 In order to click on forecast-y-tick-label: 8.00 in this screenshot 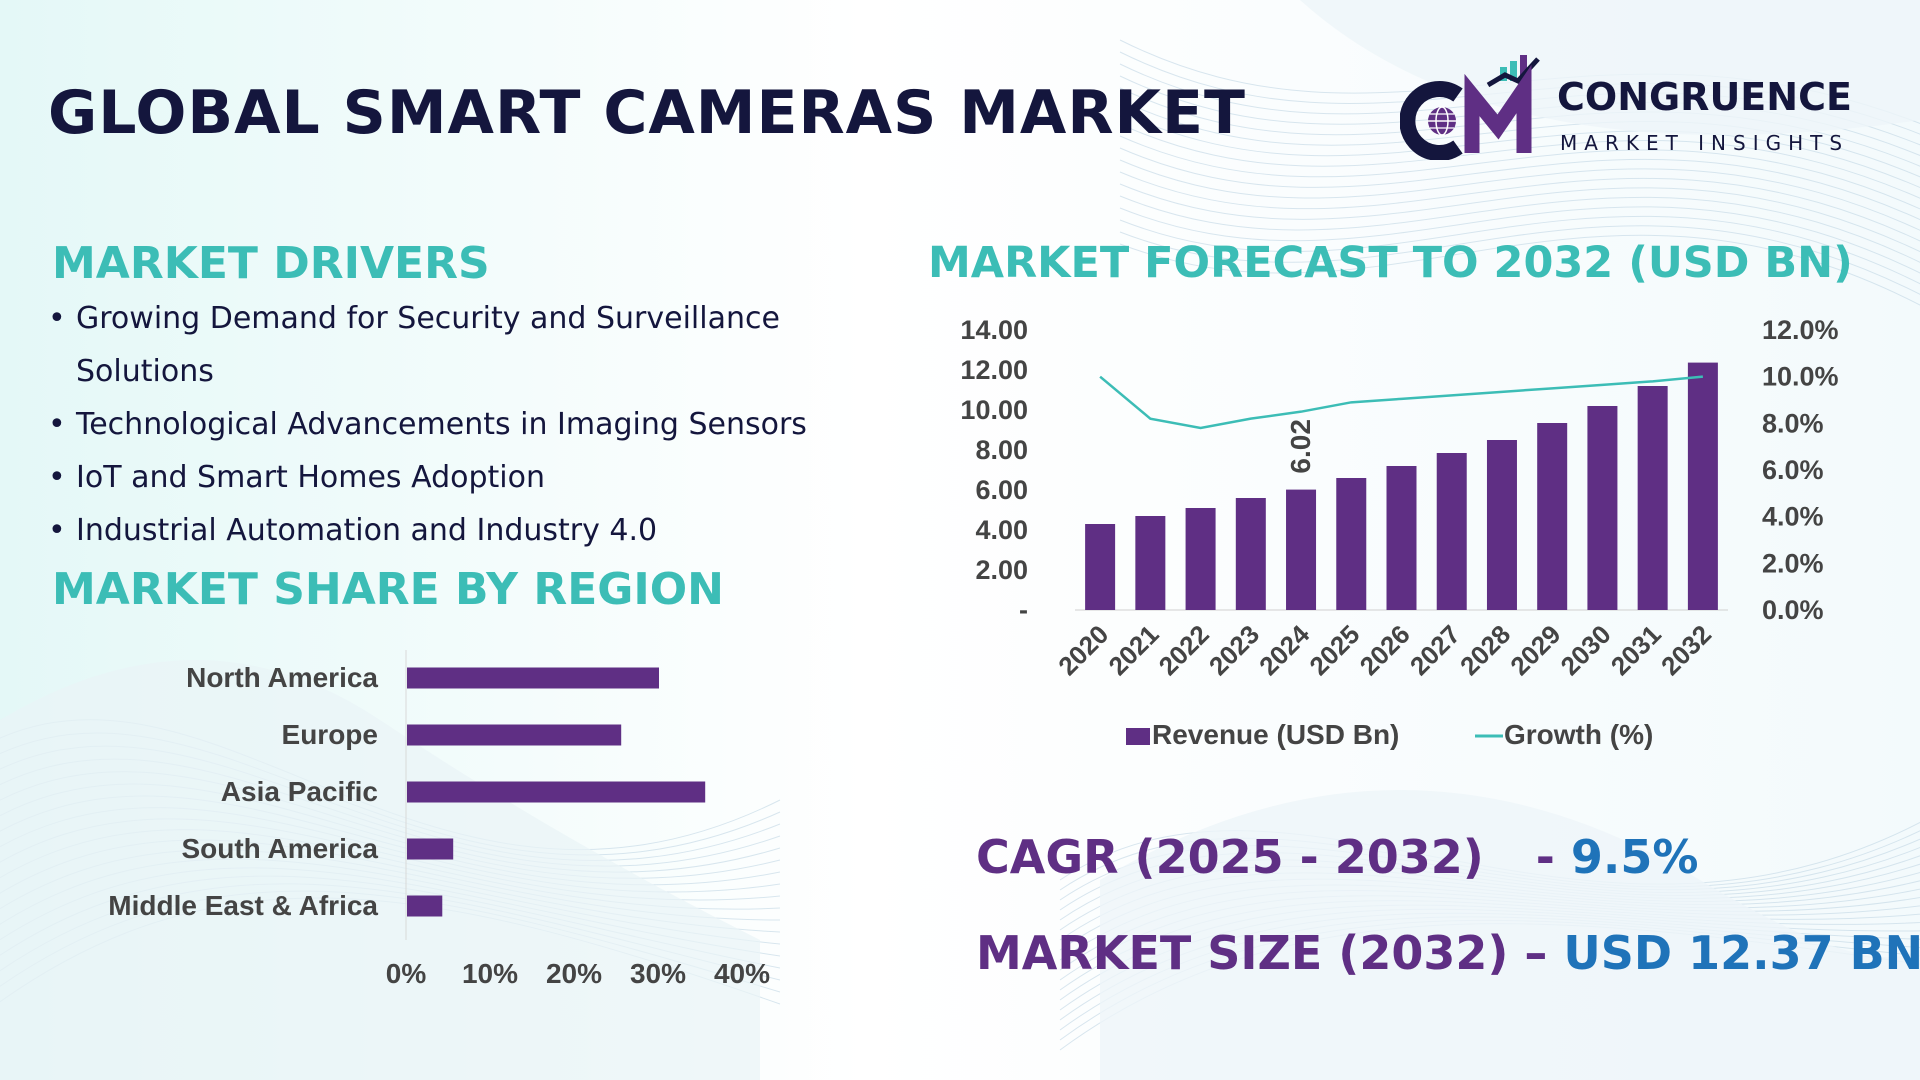, I will do `click(1001, 450)`.